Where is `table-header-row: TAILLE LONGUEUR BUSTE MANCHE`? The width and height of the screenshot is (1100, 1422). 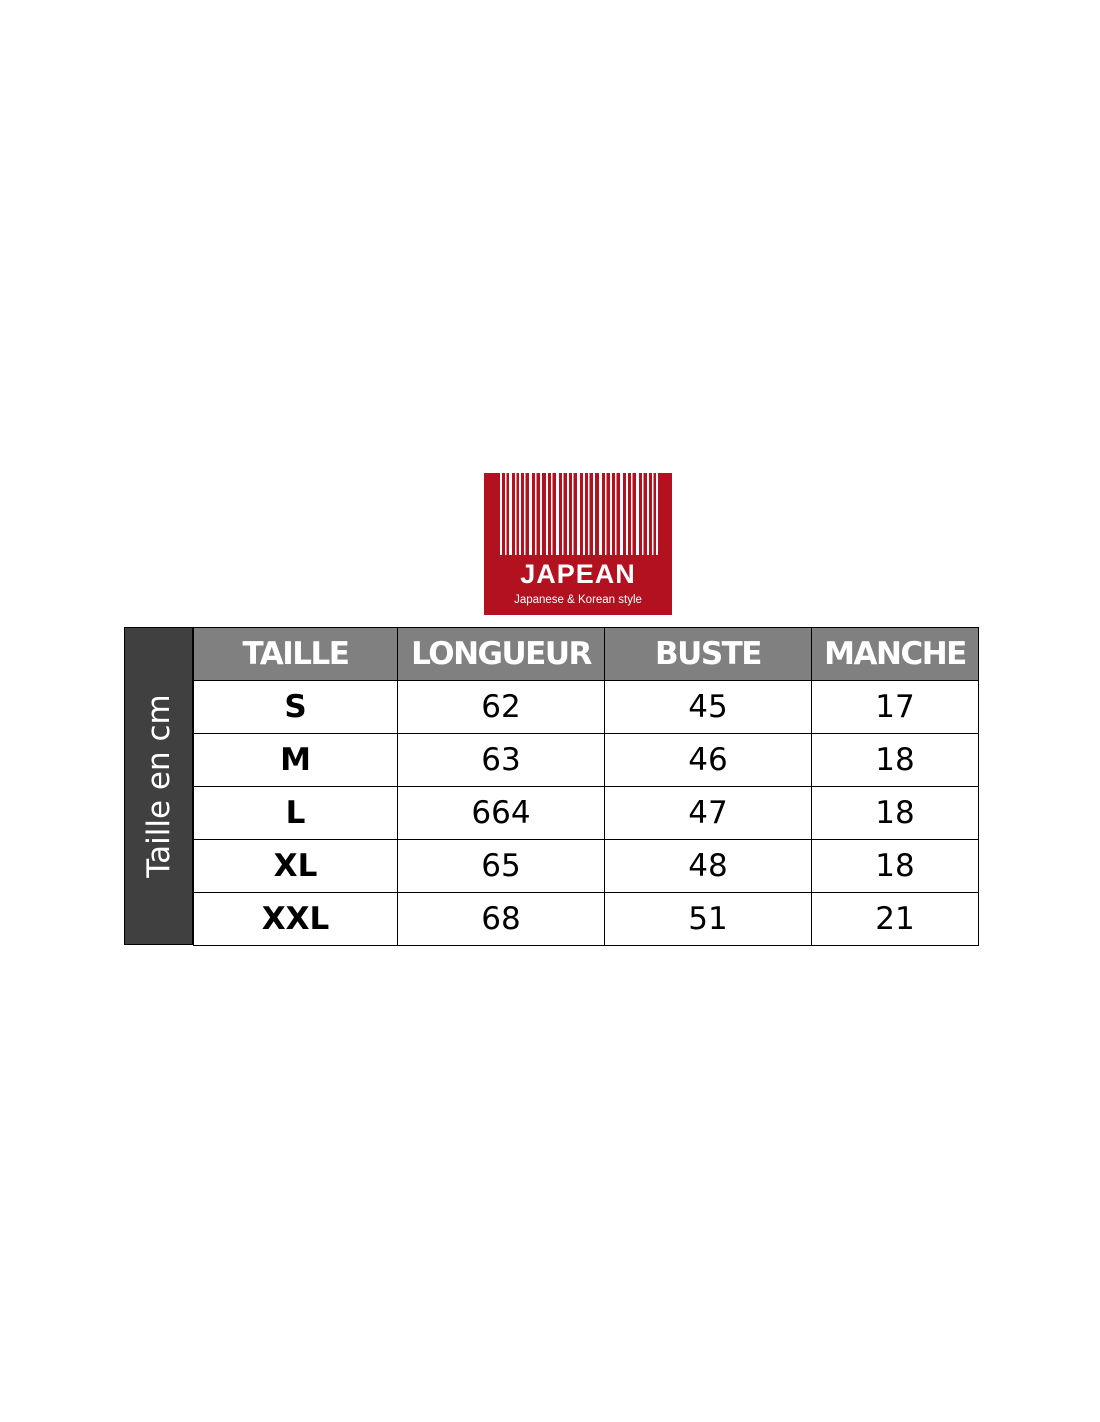
table-header-row: TAILLE LONGUEUR BUSTE MANCHE is located at coordinates (586, 654).